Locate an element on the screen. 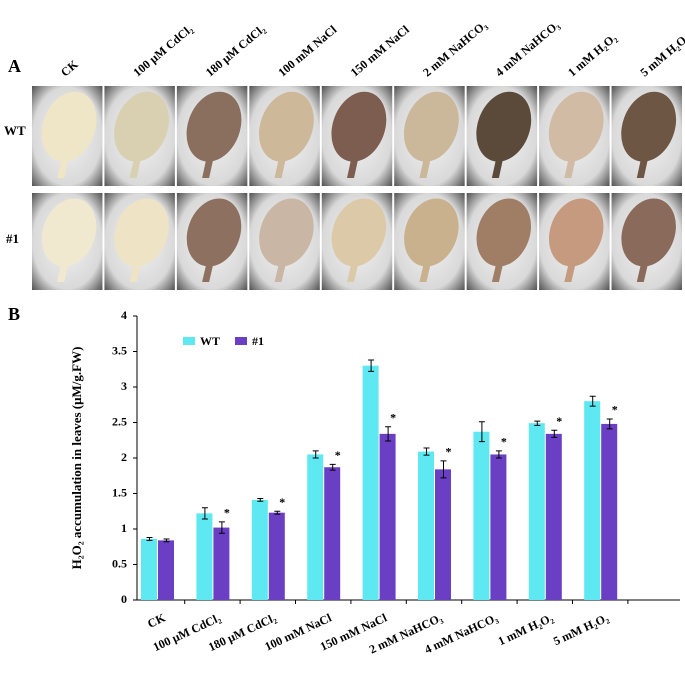 This screenshot has height=681, width=685. y-tick-label: 0.5 is located at coordinates (119, 563).